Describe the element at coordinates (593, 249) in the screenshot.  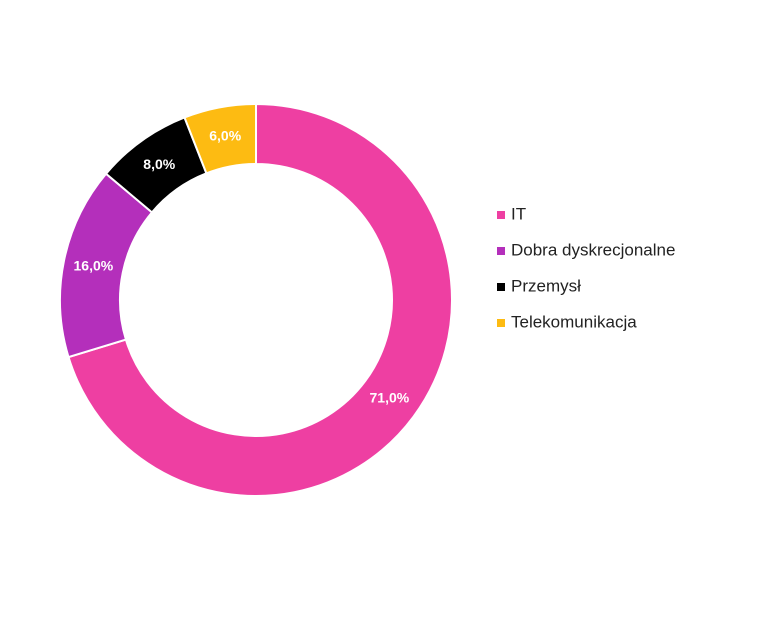
I see `legend-label: Dobra dyskrecjonalne` at that location.